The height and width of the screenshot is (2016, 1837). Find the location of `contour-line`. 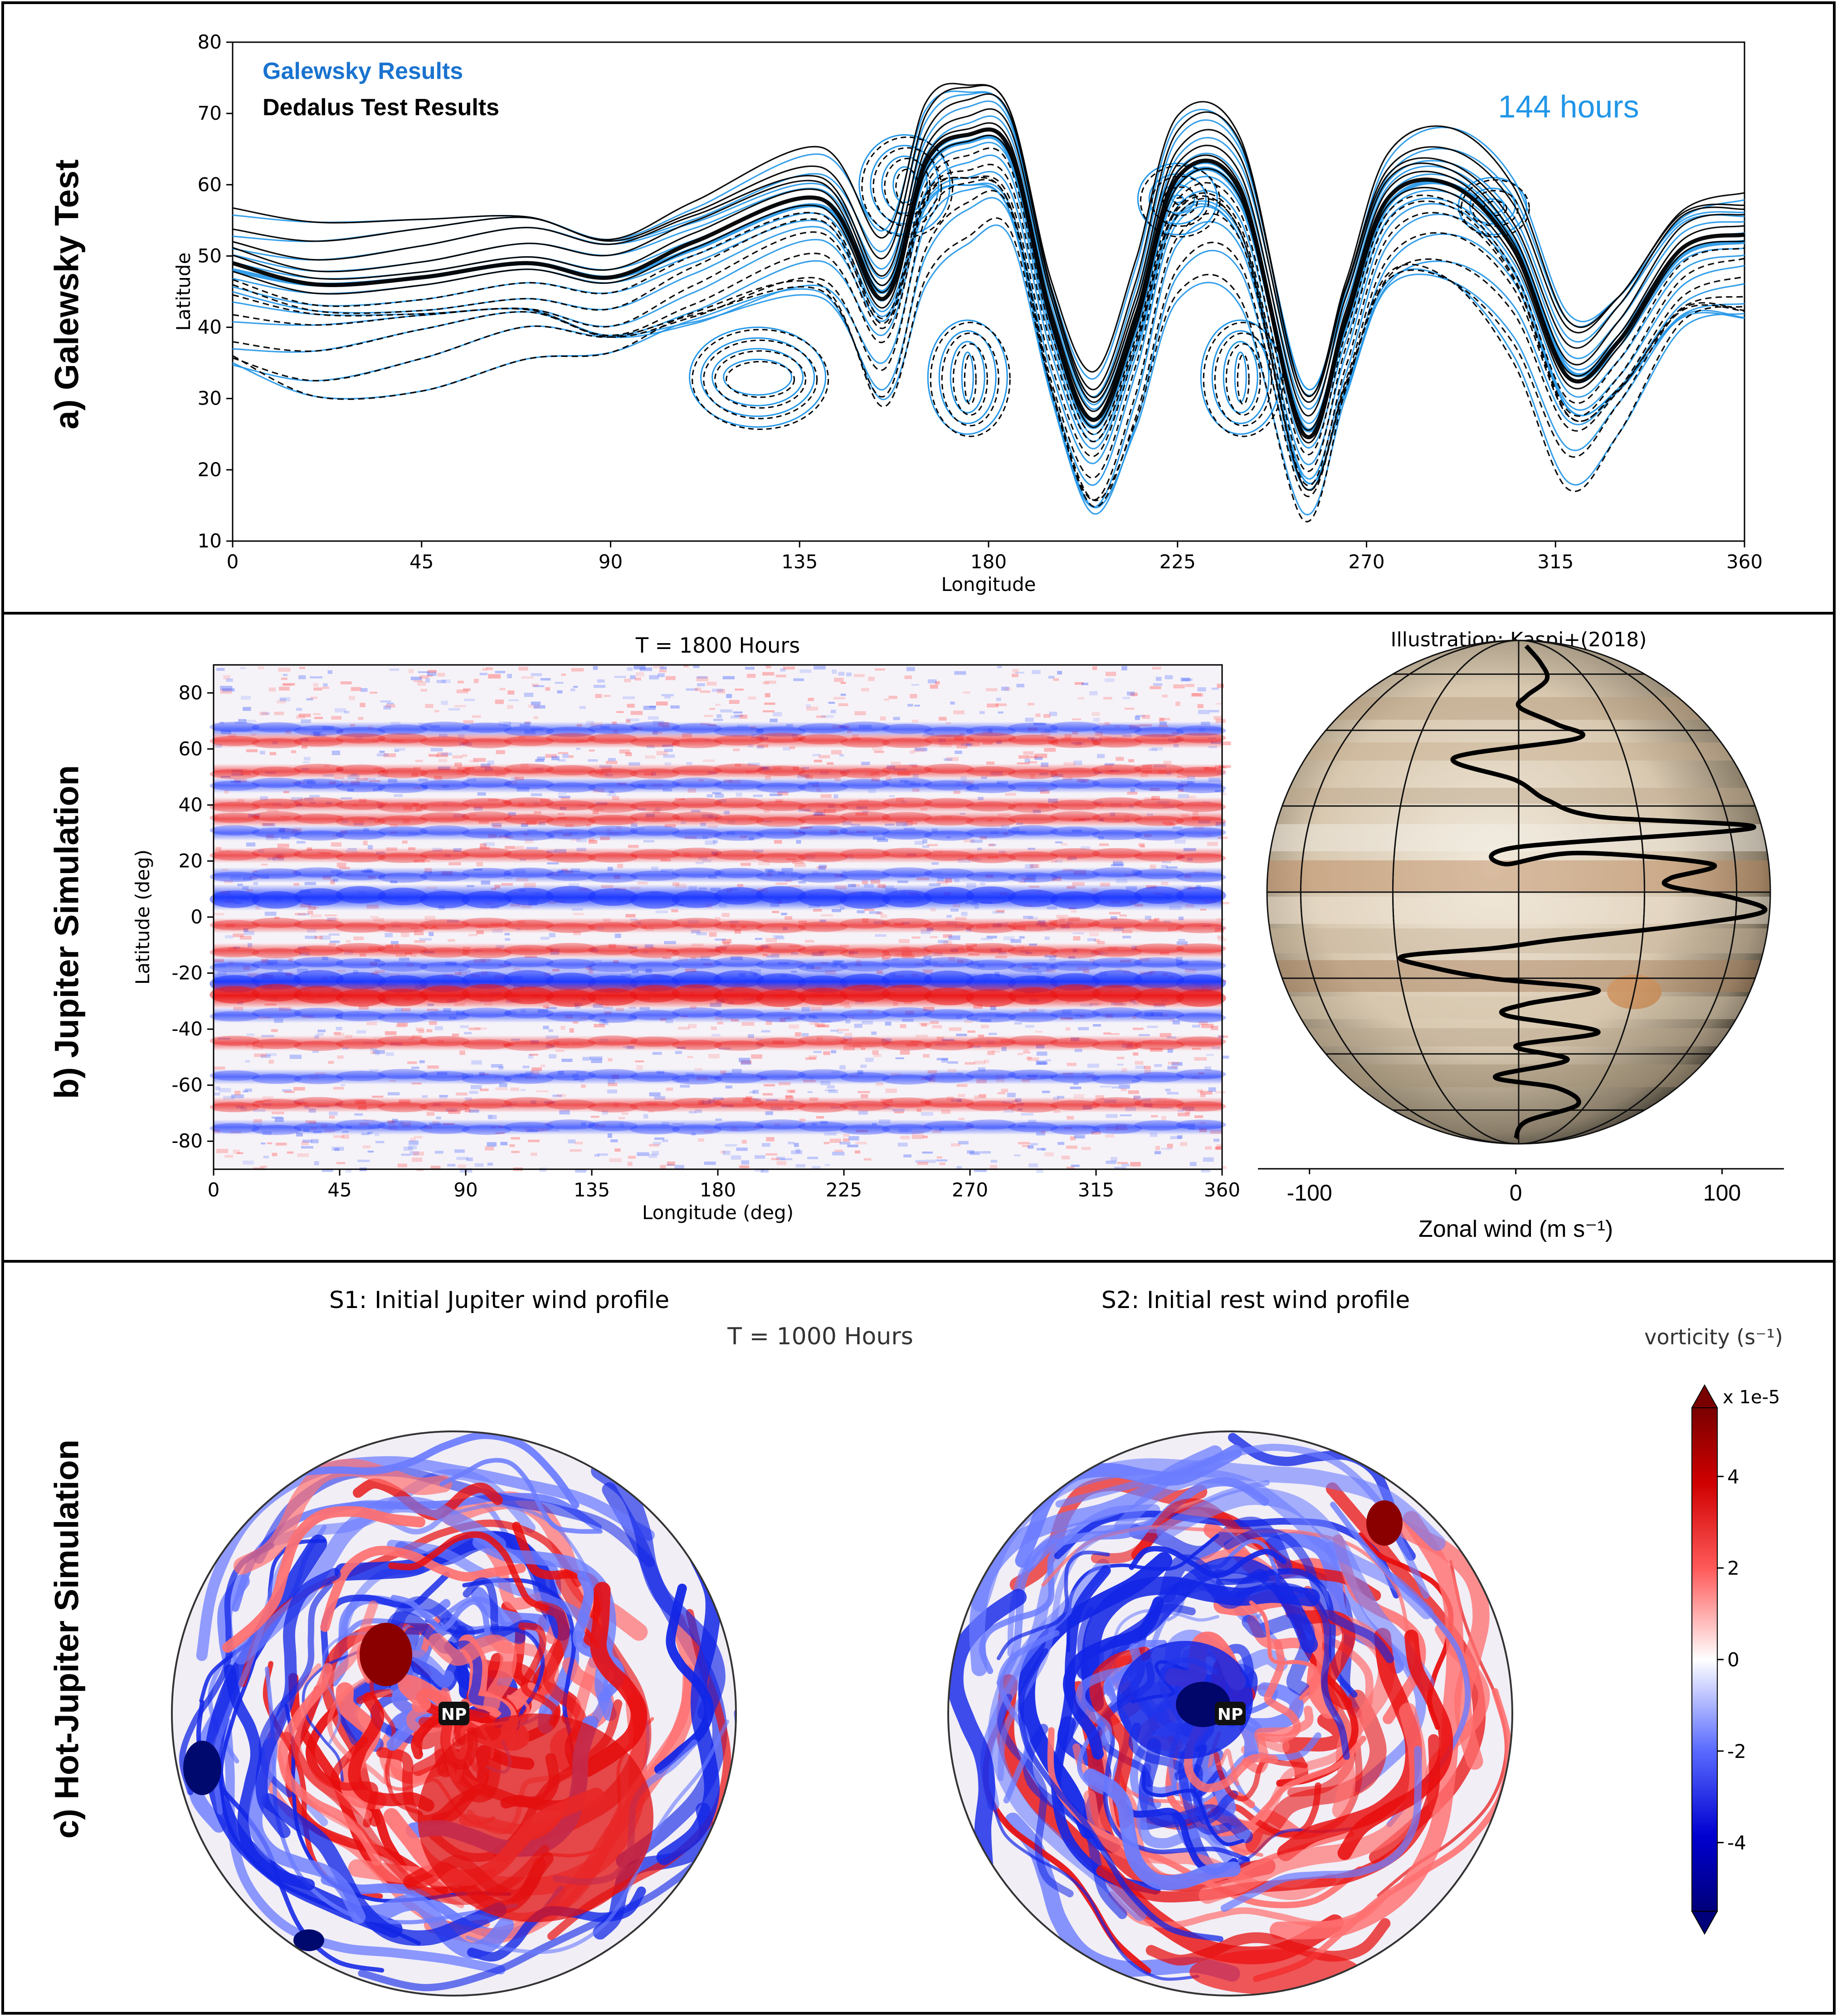

contour-line is located at coordinates (988, 349).